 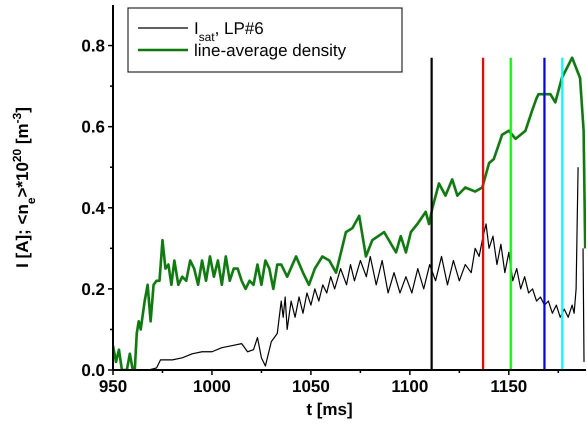 I want to click on y-tick-label: 0.8, so click(x=93, y=46).